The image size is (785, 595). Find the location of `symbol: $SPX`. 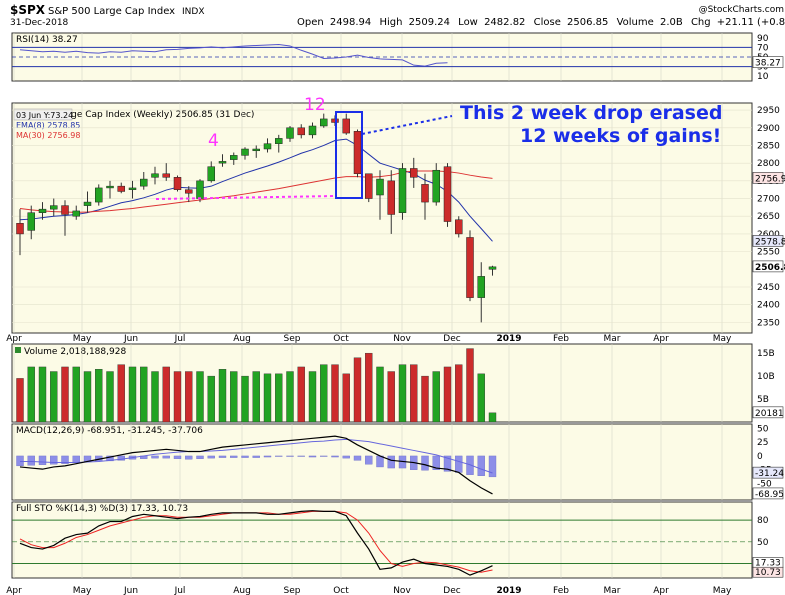

symbol: $SPX is located at coordinates (28, 10).